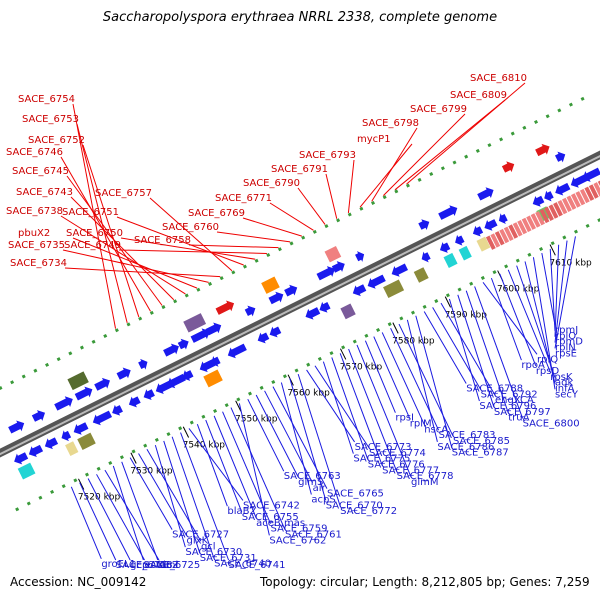 The height and width of the screenshot is (600, 600). Describe the element at coordinates (518, 289) in the screenshot. I see `ruler-label: 7600 kbp` at that location.